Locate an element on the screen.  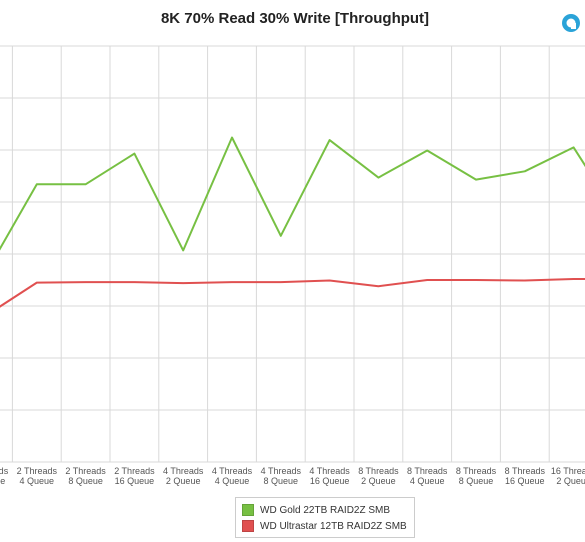
legend-label-series-0: WD Gold 22TB RAID2Z SMB is located at coordinates (325, 510).